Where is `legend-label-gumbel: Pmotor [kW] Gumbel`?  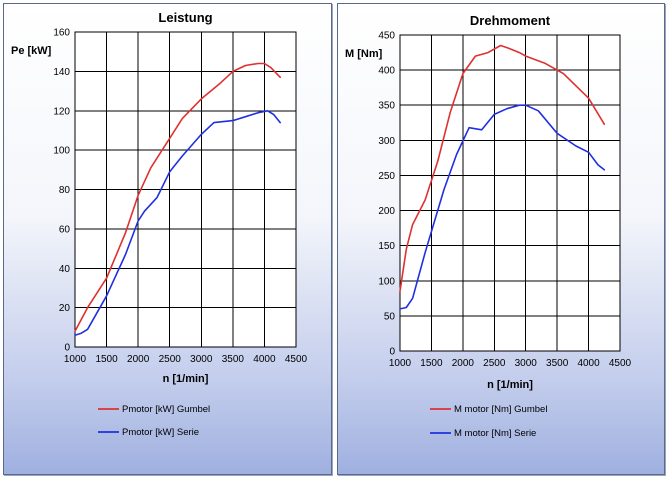 legend-label-gumbel: Pmotor [kW] Gumbel is located at coordinates (166, 409).